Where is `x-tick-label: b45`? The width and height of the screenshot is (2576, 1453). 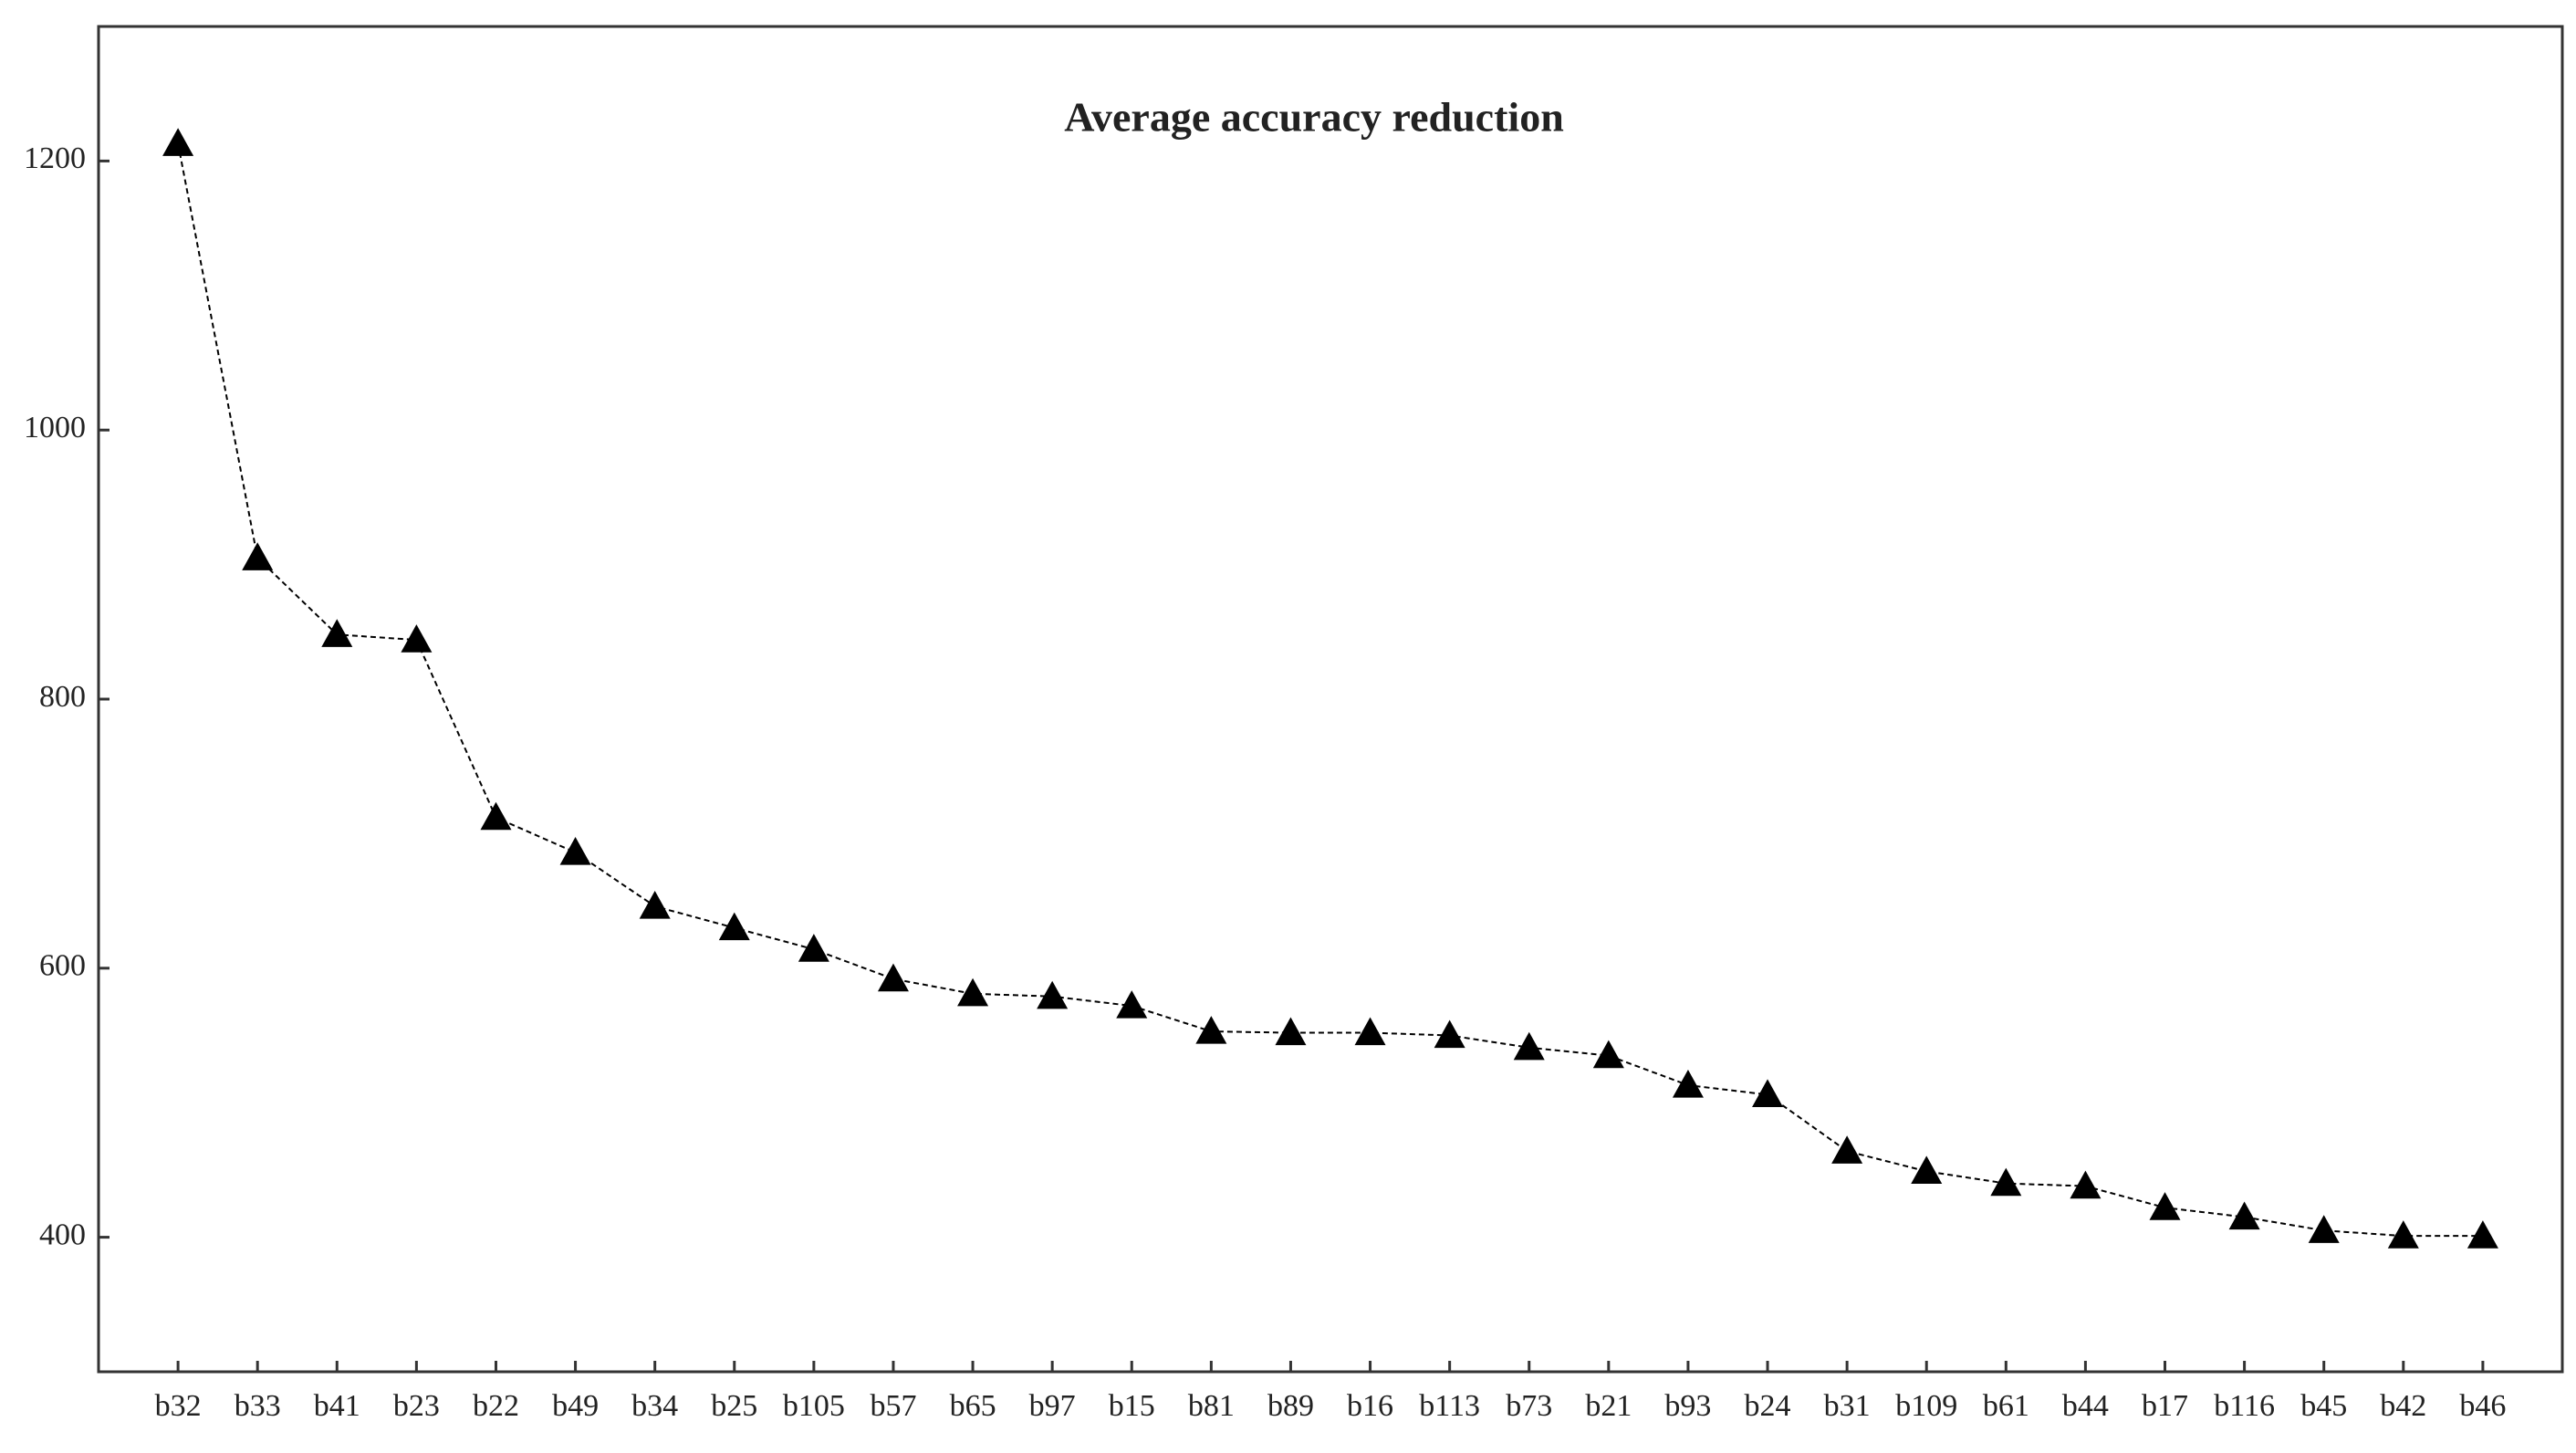 x-tick-label: b45 is located at coordinates (2323, 1406).